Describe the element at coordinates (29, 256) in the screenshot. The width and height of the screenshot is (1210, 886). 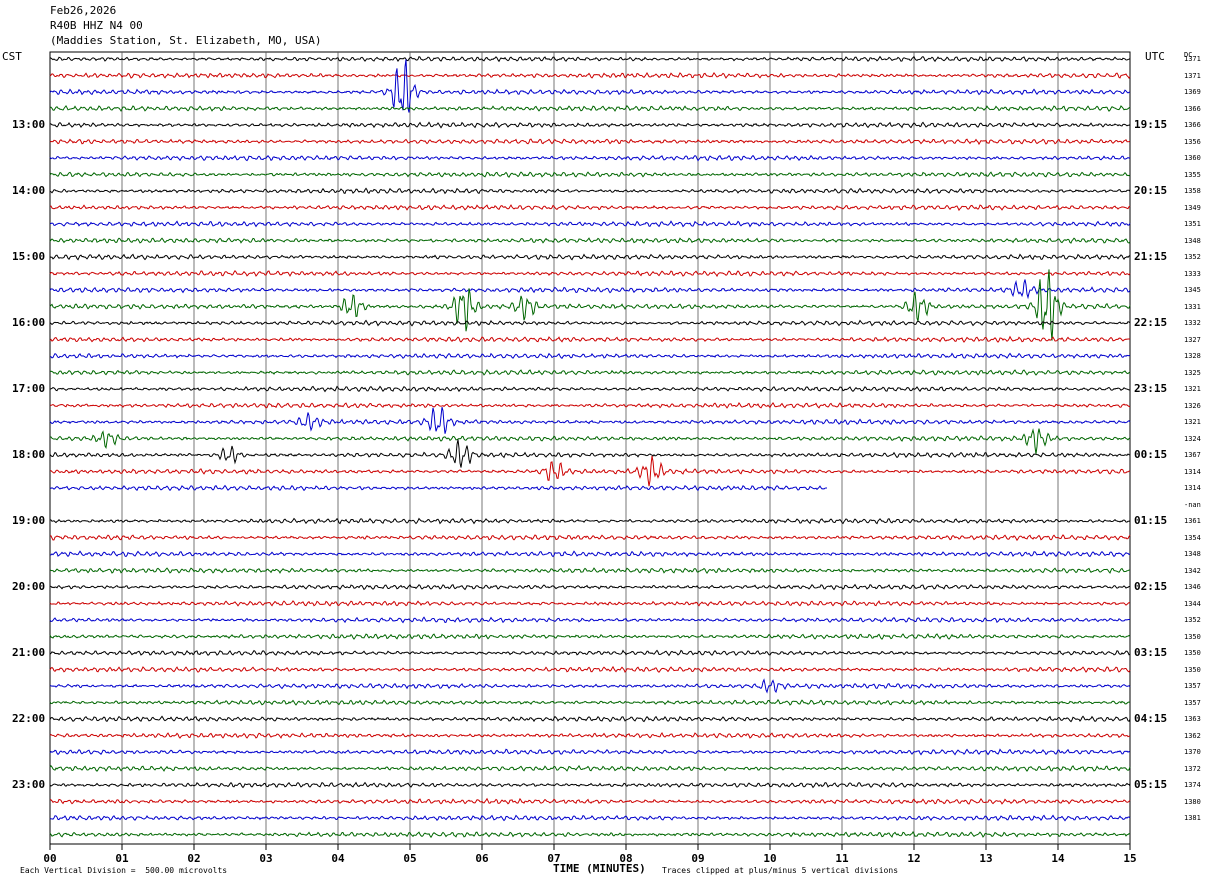
I see `left-hour-label: 15:00` at that location.